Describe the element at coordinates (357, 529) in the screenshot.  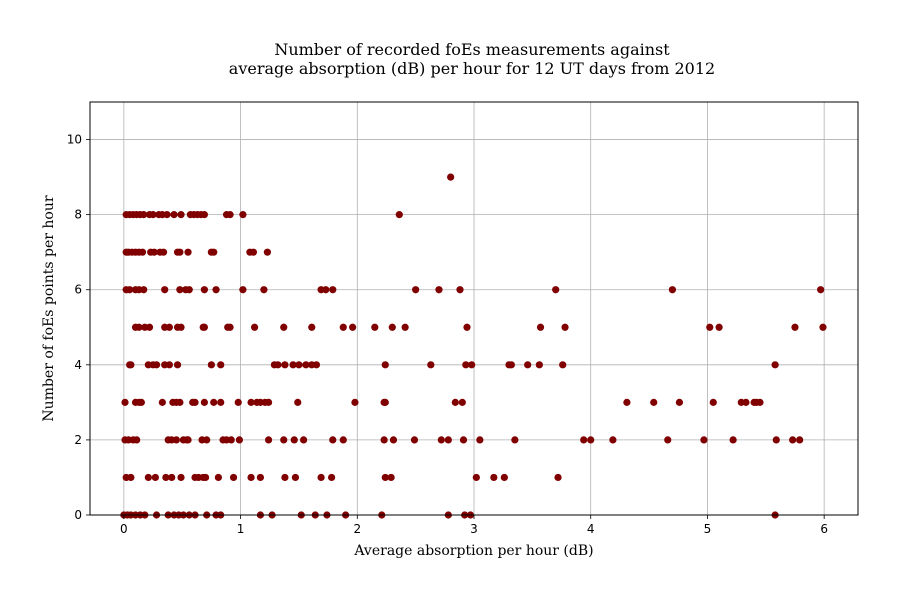
I see `x-tick-label: 2` at that location.